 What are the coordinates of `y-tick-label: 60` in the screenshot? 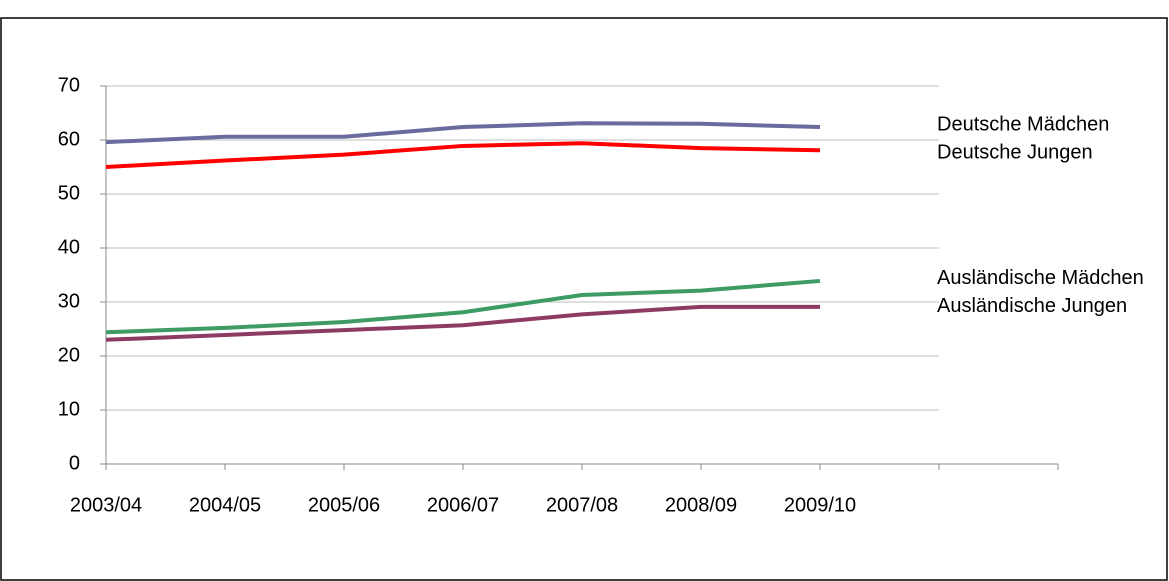 It's located at (69, 139).